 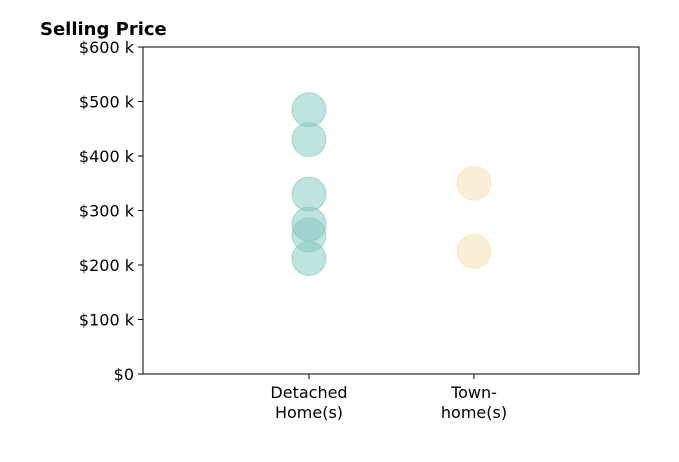 What do you see at coordinates (107, 156) in the screenshot?
I see `y-tick-label: $400 k` at bounding box center [107, 156].